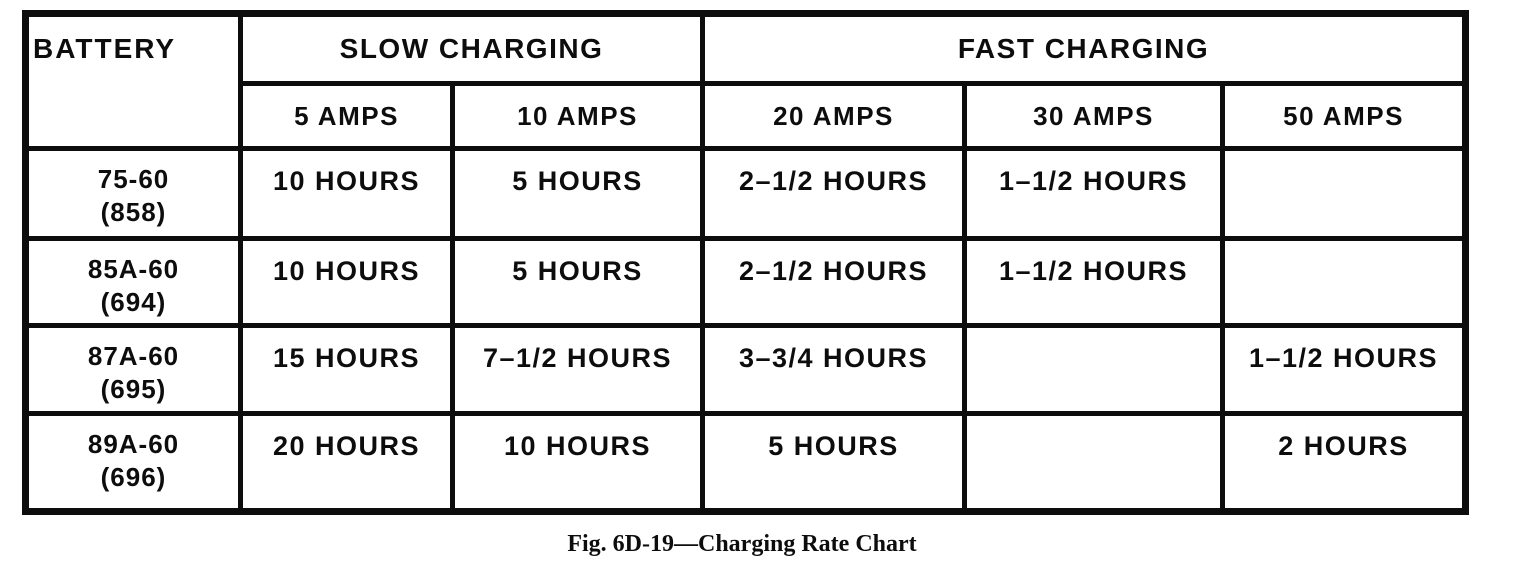  What do you see at coordinates (833, 116) in the screenshot?
I see `header-20-amps: 20 AMPS` at bounding box center [833, 116].